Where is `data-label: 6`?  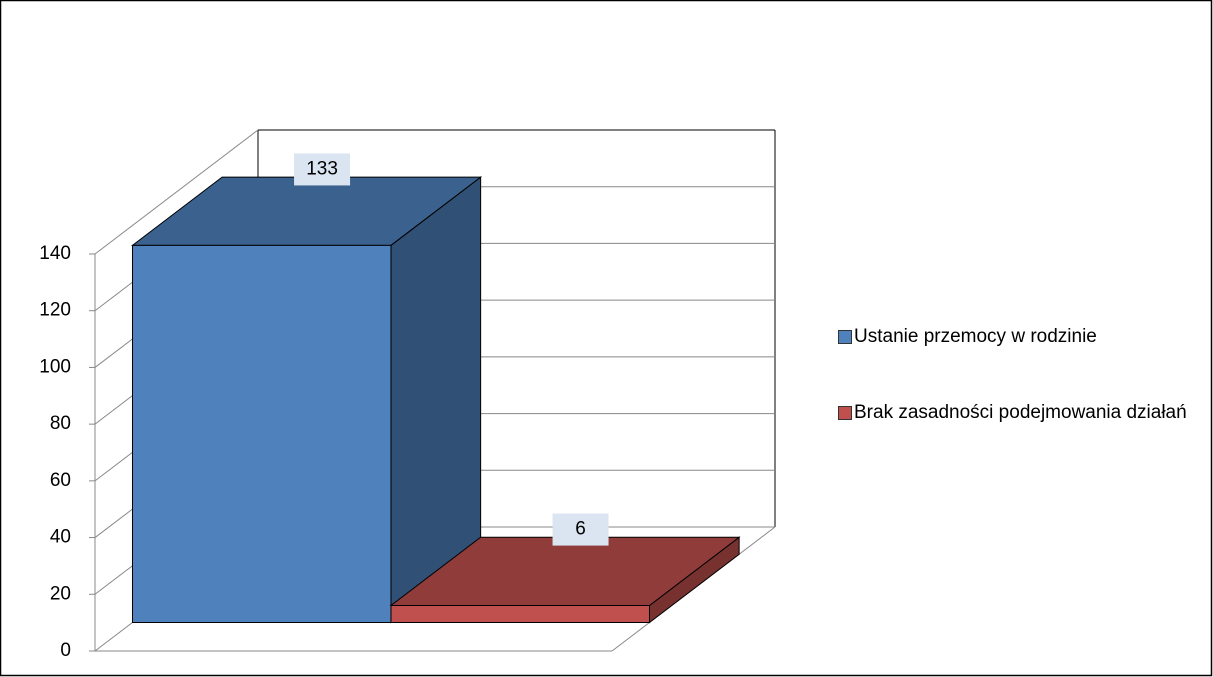
data-label: 6 is located at coordinates (580, 529).